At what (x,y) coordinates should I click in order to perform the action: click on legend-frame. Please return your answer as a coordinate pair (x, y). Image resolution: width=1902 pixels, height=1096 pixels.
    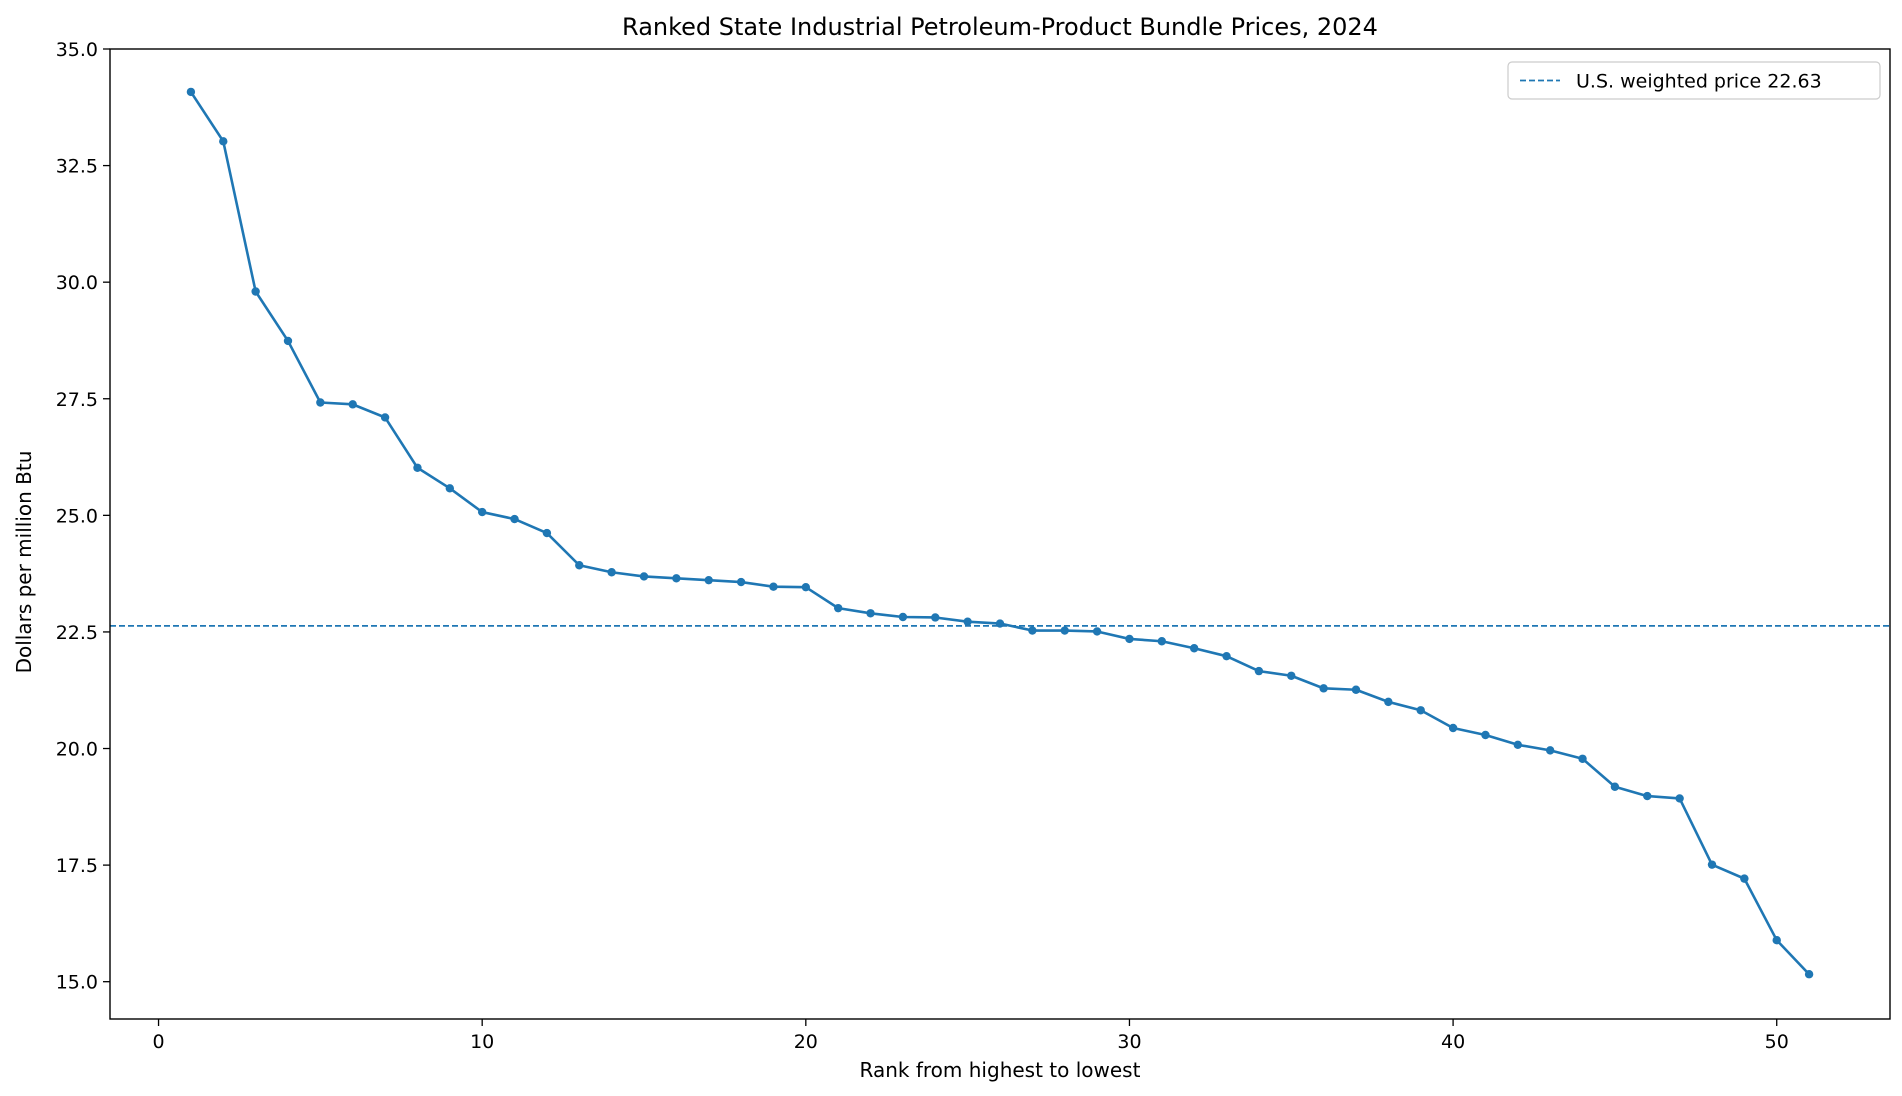
    Looking at the image, I should click on (1694, 80).